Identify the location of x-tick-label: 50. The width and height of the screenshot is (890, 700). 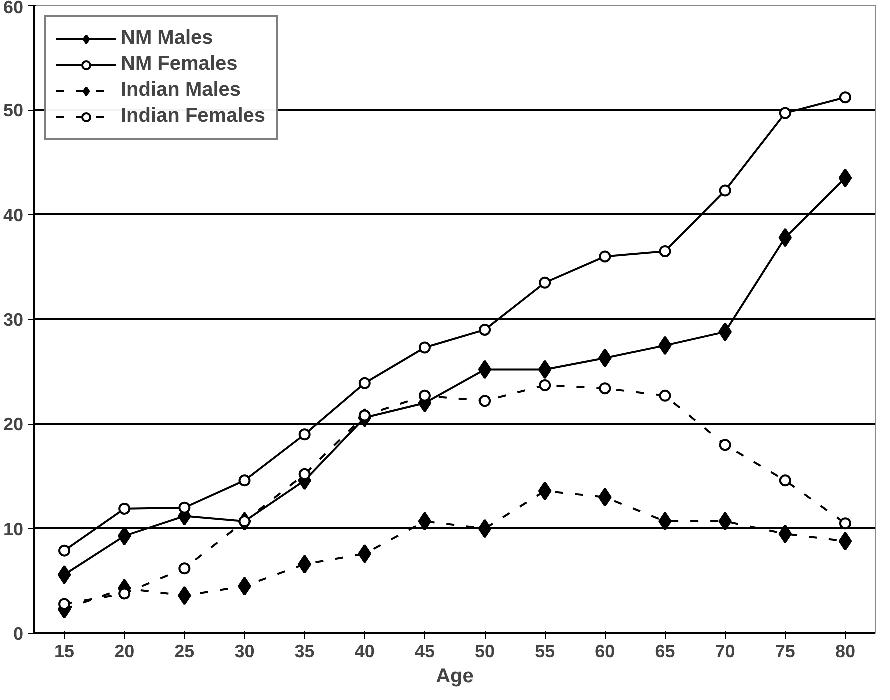
(485, 652).